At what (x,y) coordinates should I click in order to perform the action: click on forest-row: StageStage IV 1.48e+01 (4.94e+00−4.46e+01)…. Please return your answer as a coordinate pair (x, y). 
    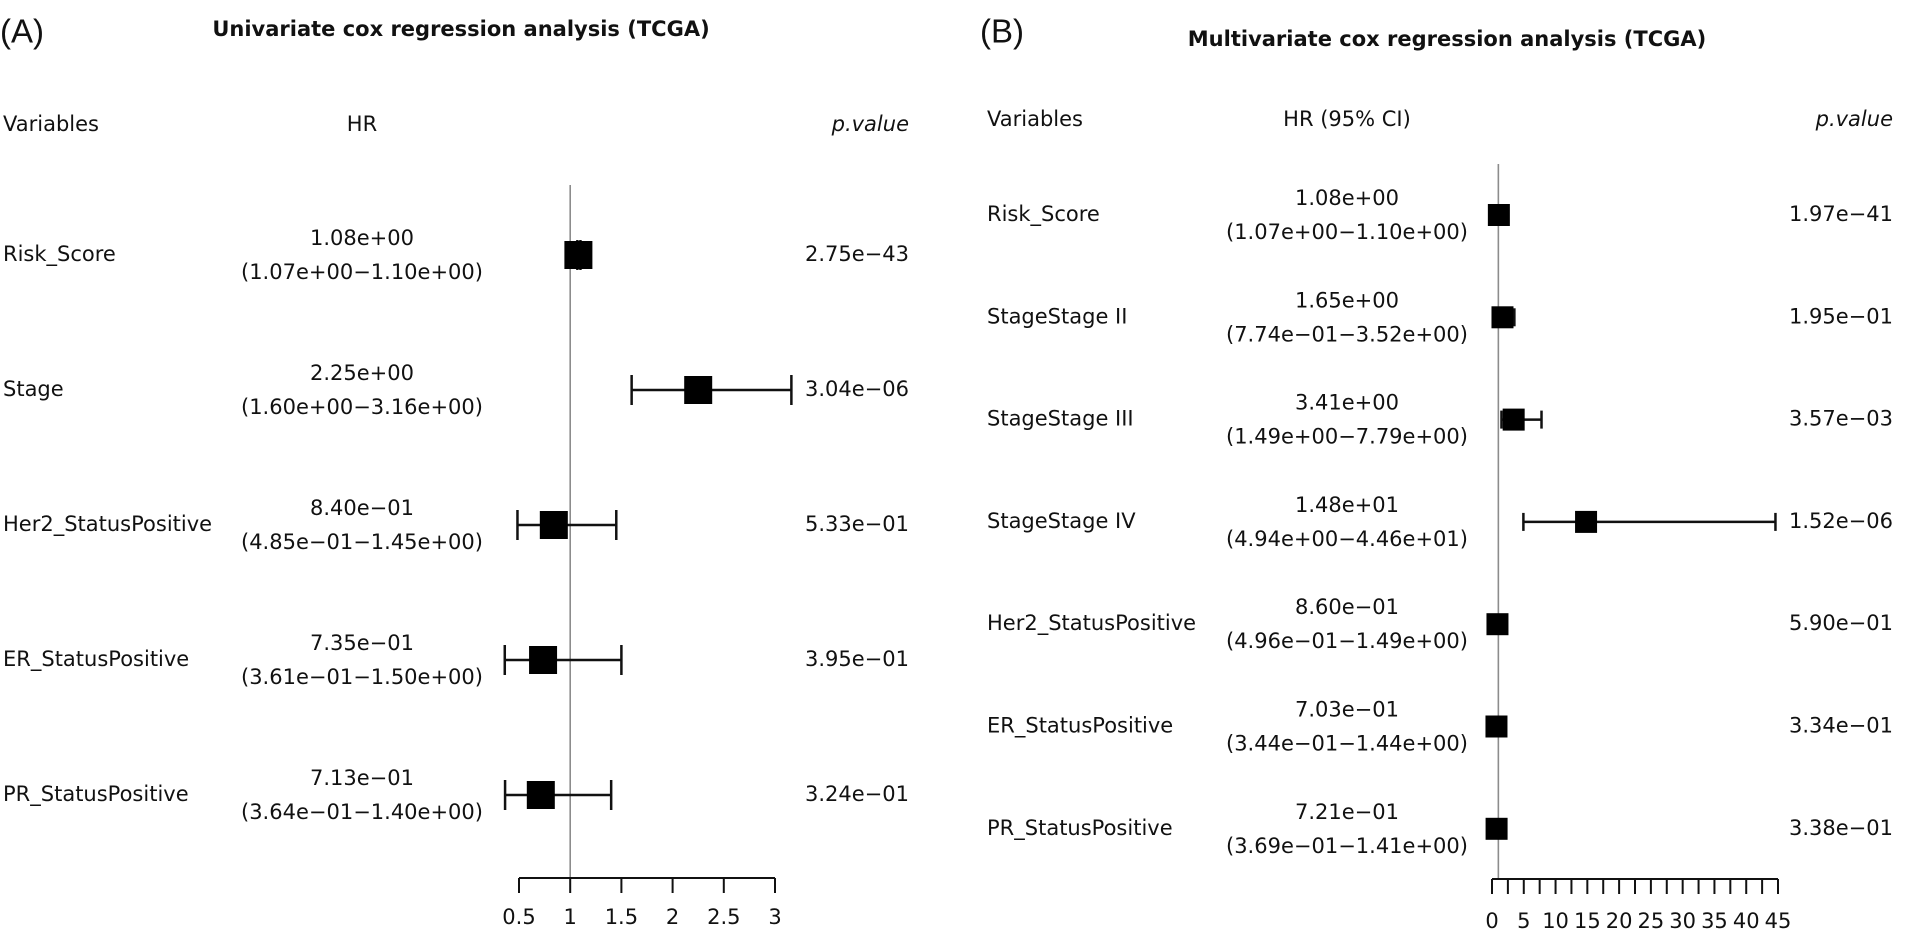
    Looking at the image, I should click on (1440, 522).